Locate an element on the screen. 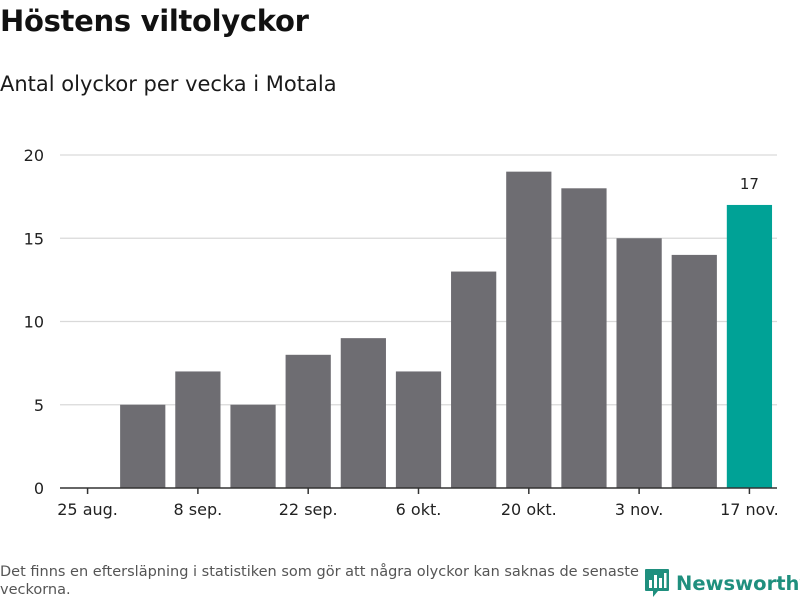 The image size is (800, 600). y-tick-label: 0 is located at coordinates (39, 488).